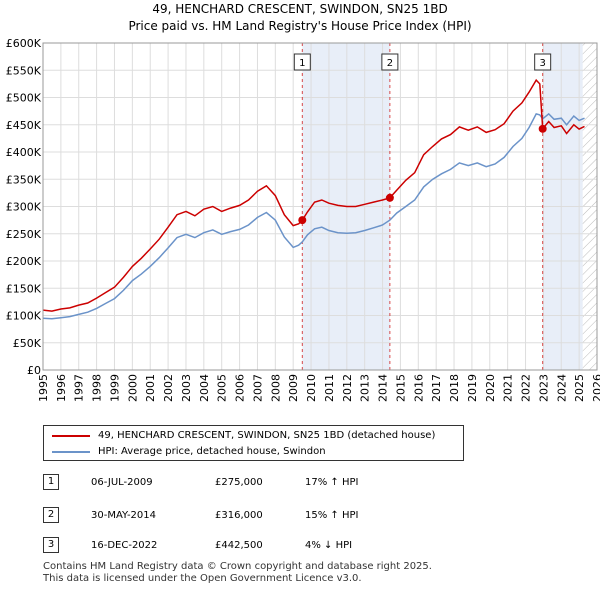 The image size is (600, 590). I want to click on x-tick-label: 2024, so click(561, 388).